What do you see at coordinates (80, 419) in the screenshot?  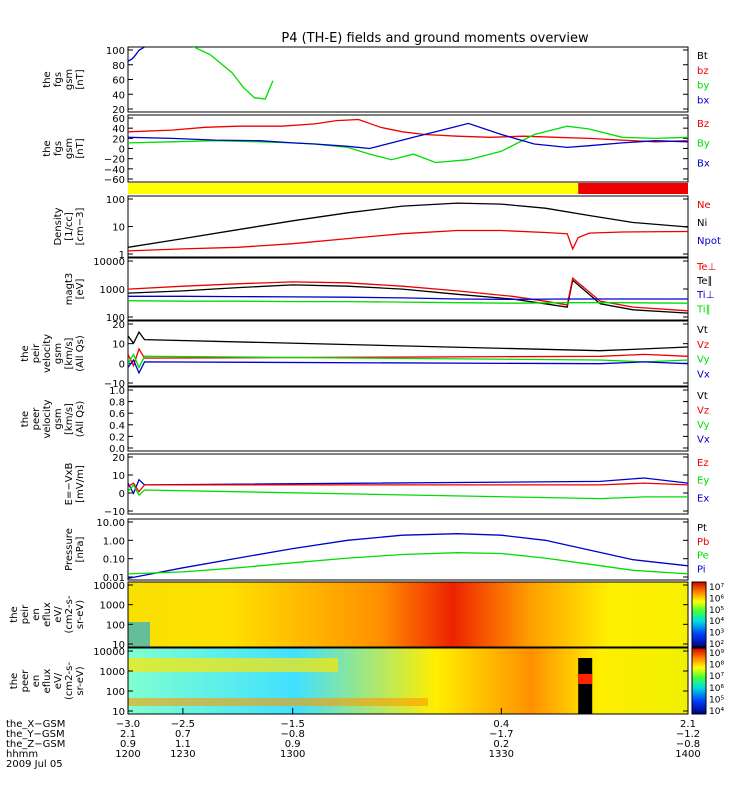 I see `peer-velocity-y-label: (All Qs)` at bounding box center [80, 419].